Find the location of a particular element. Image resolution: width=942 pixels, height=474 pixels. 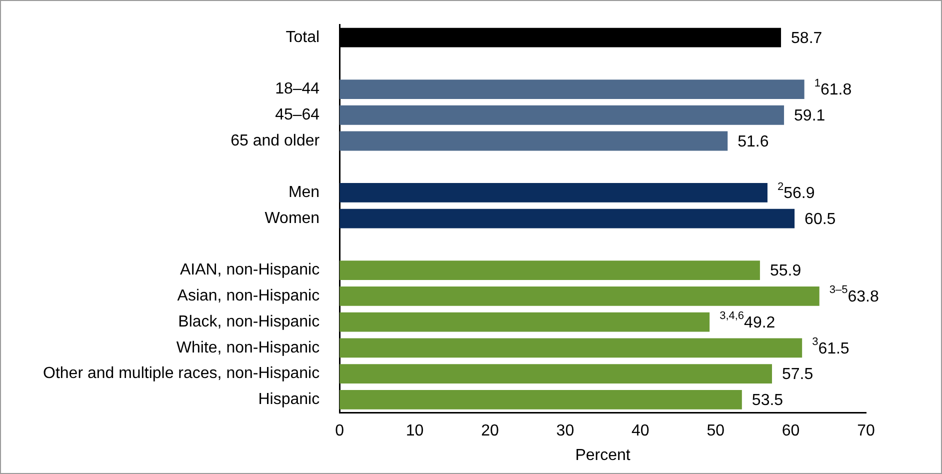

data-label: 59.1 is located at coordinates (810, 116).